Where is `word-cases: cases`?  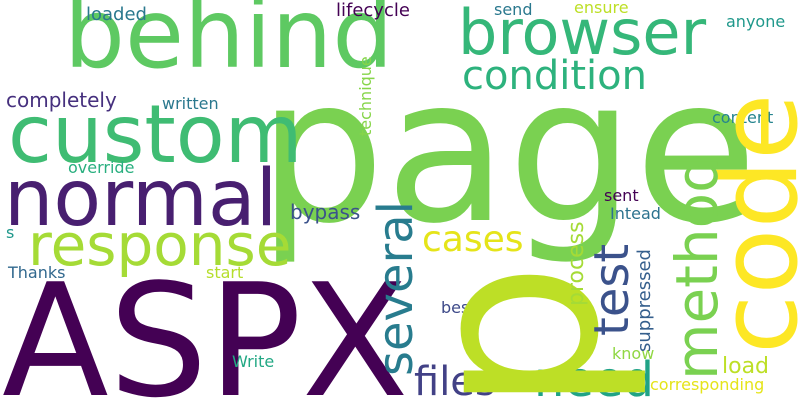
word-cases: cases is located at coordinates (473, 239).